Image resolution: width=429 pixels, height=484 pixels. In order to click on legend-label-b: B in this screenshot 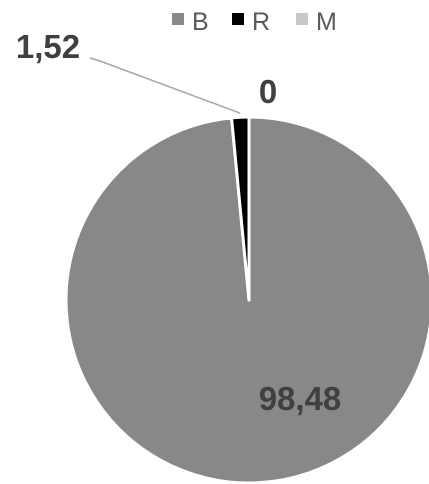, I will do `click(200, 22)`.